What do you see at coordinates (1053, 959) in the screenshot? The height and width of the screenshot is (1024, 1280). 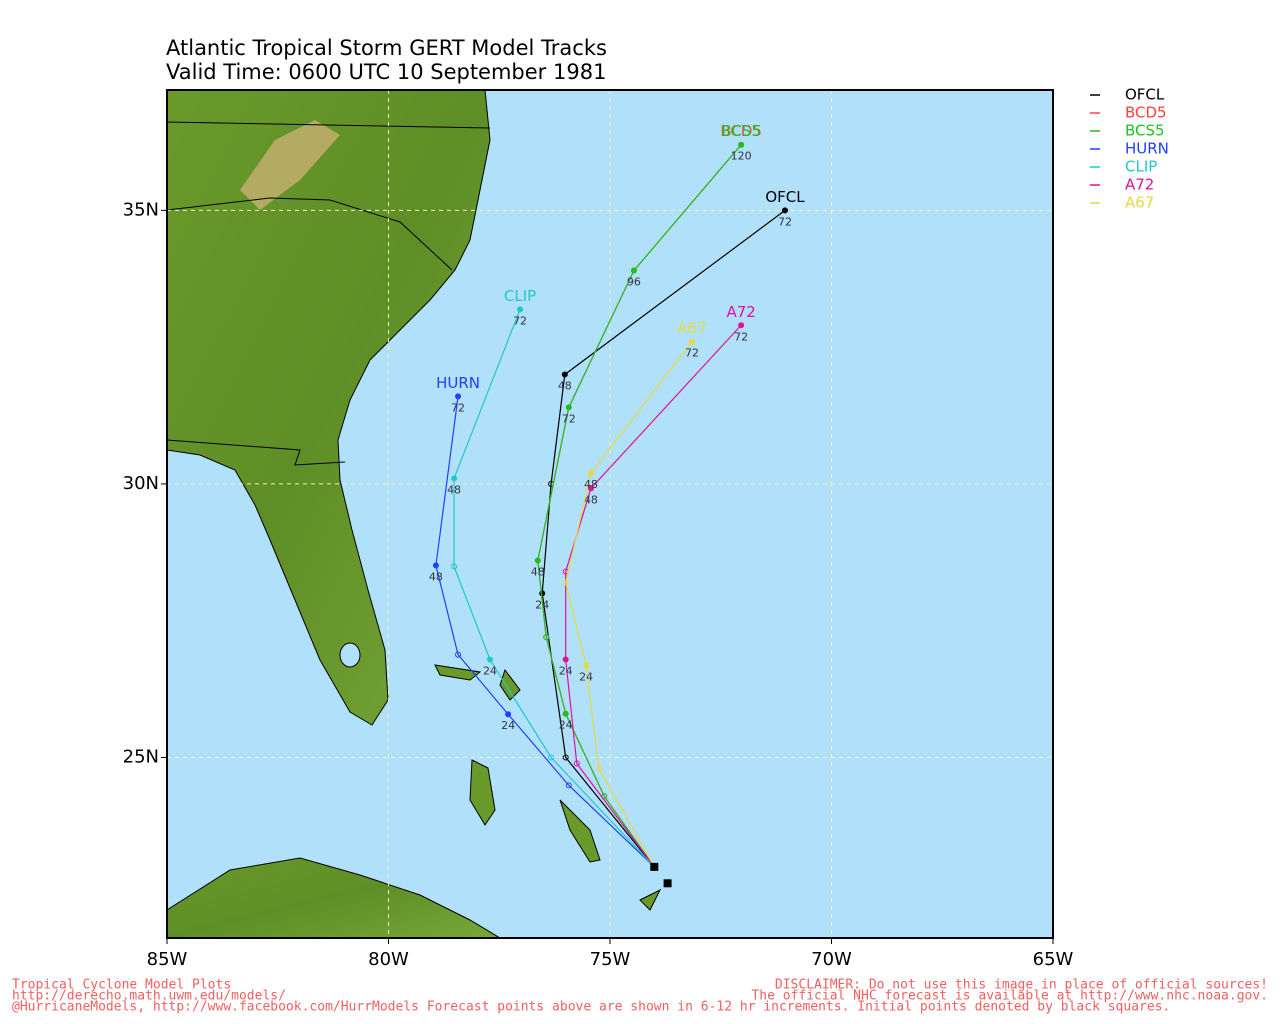 I see `x-tick-label: 65W` at bounding box center [1053, 959].